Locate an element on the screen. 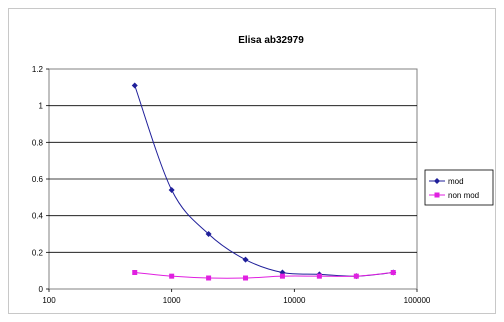  y-tick-label: 0.4 is located at coordinates (38, 216).